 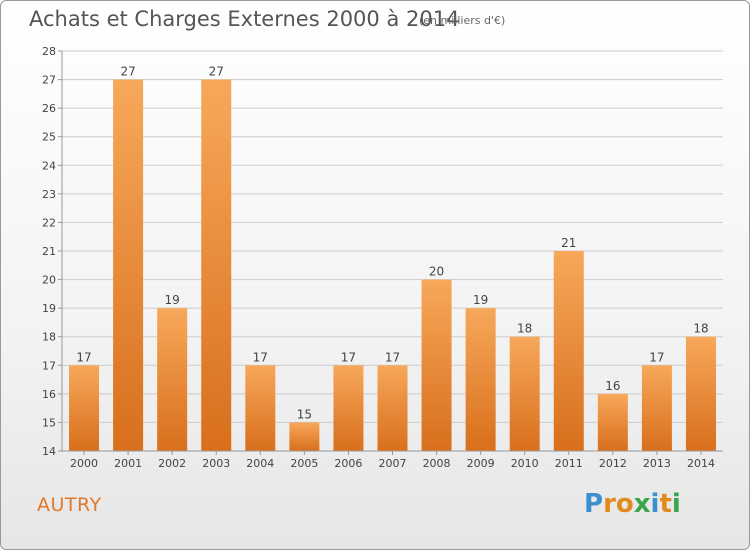 What do you see at coordinates (49, 394) in the screenshot?
I see `y-tick-label: 16` at bounding box center [49, 394].